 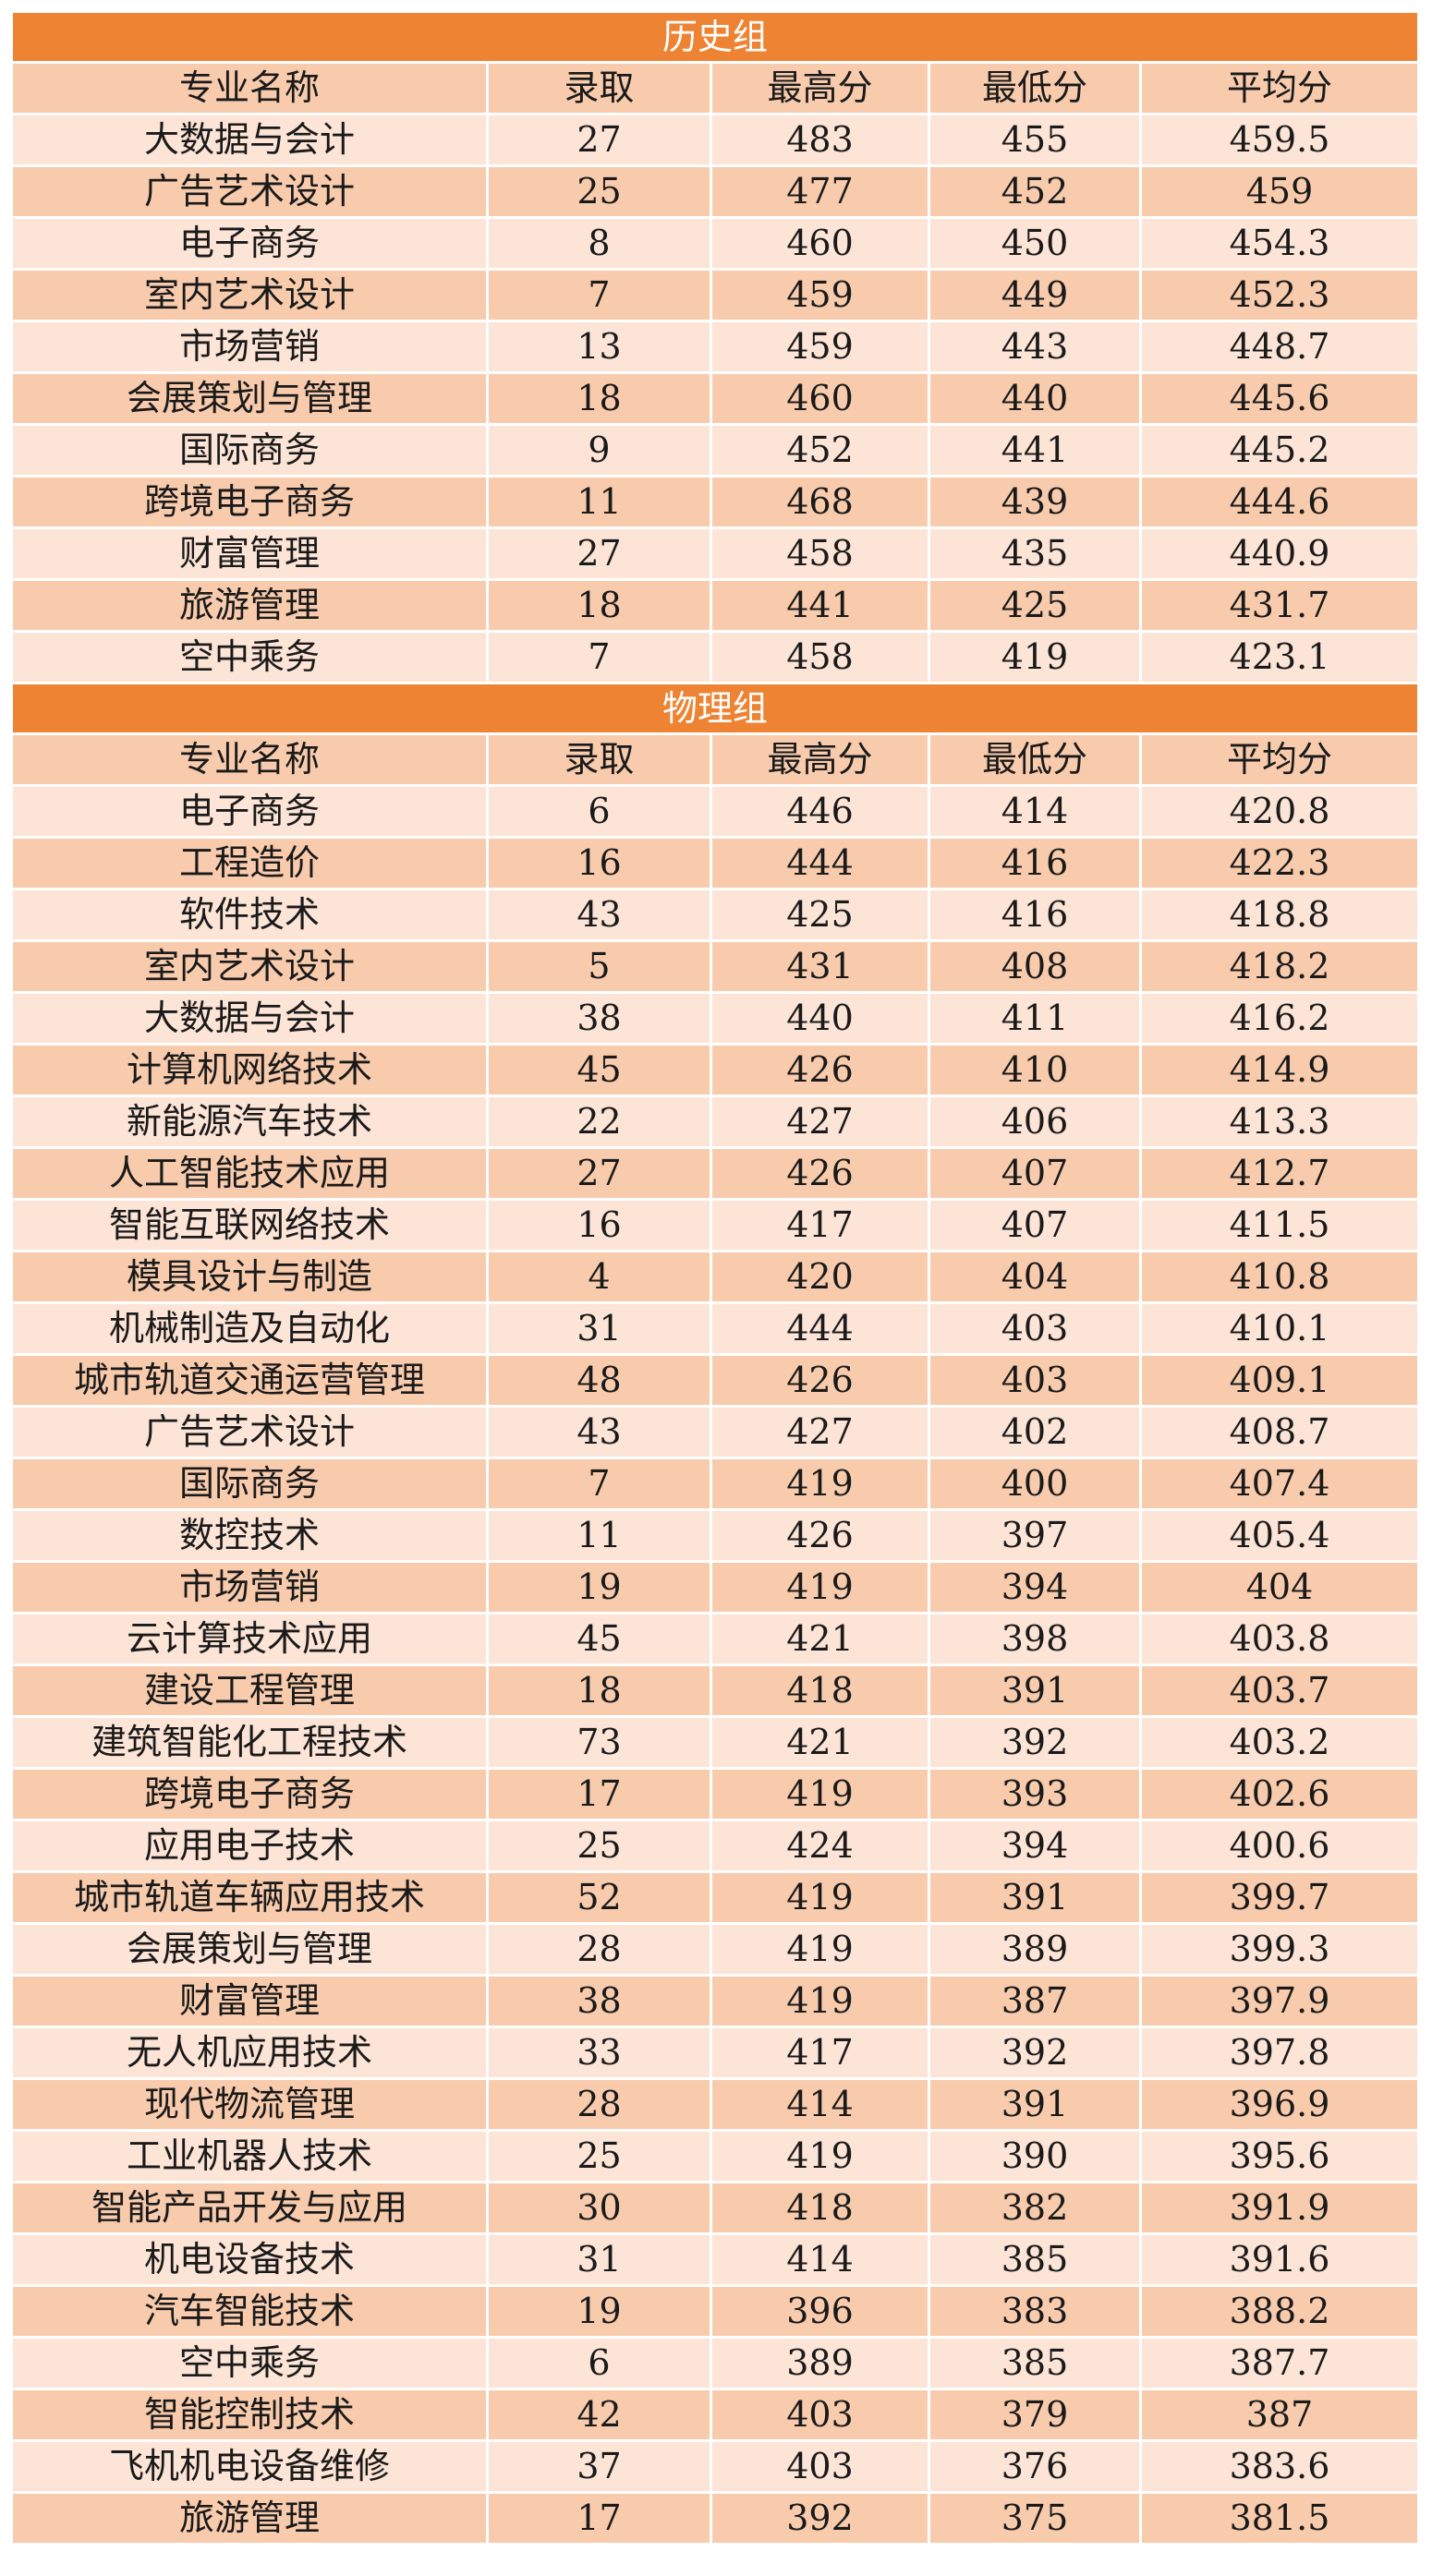 What do you see at coordinates (1034, 1380) in the screenshot?
I see `cell-min-score: 403` at bounding box center [1034, 1380].